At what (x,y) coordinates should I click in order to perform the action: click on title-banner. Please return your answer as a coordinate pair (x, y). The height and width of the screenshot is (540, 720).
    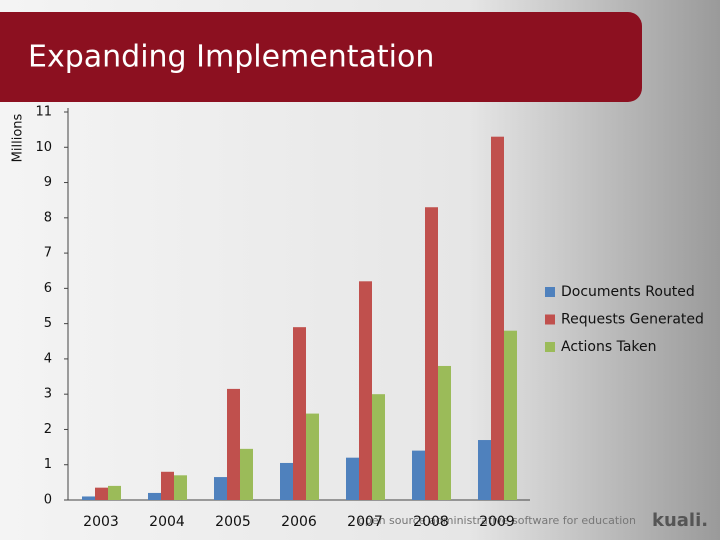
    Looking at the image, I should click on (321, 57).